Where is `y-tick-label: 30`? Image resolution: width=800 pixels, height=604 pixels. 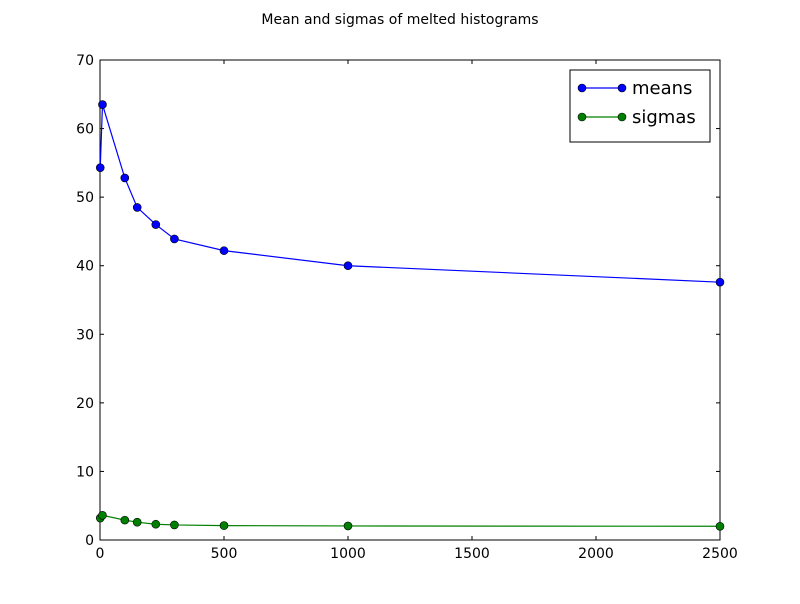 y-tick-label: 30 is located at coordinates (85, 335).